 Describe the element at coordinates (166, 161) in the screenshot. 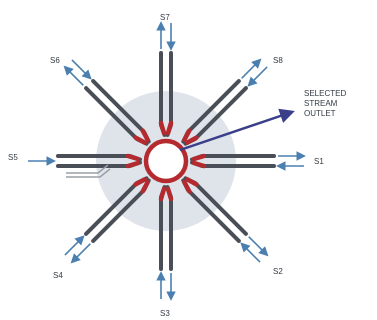

I see `rotor-ring` at that location.